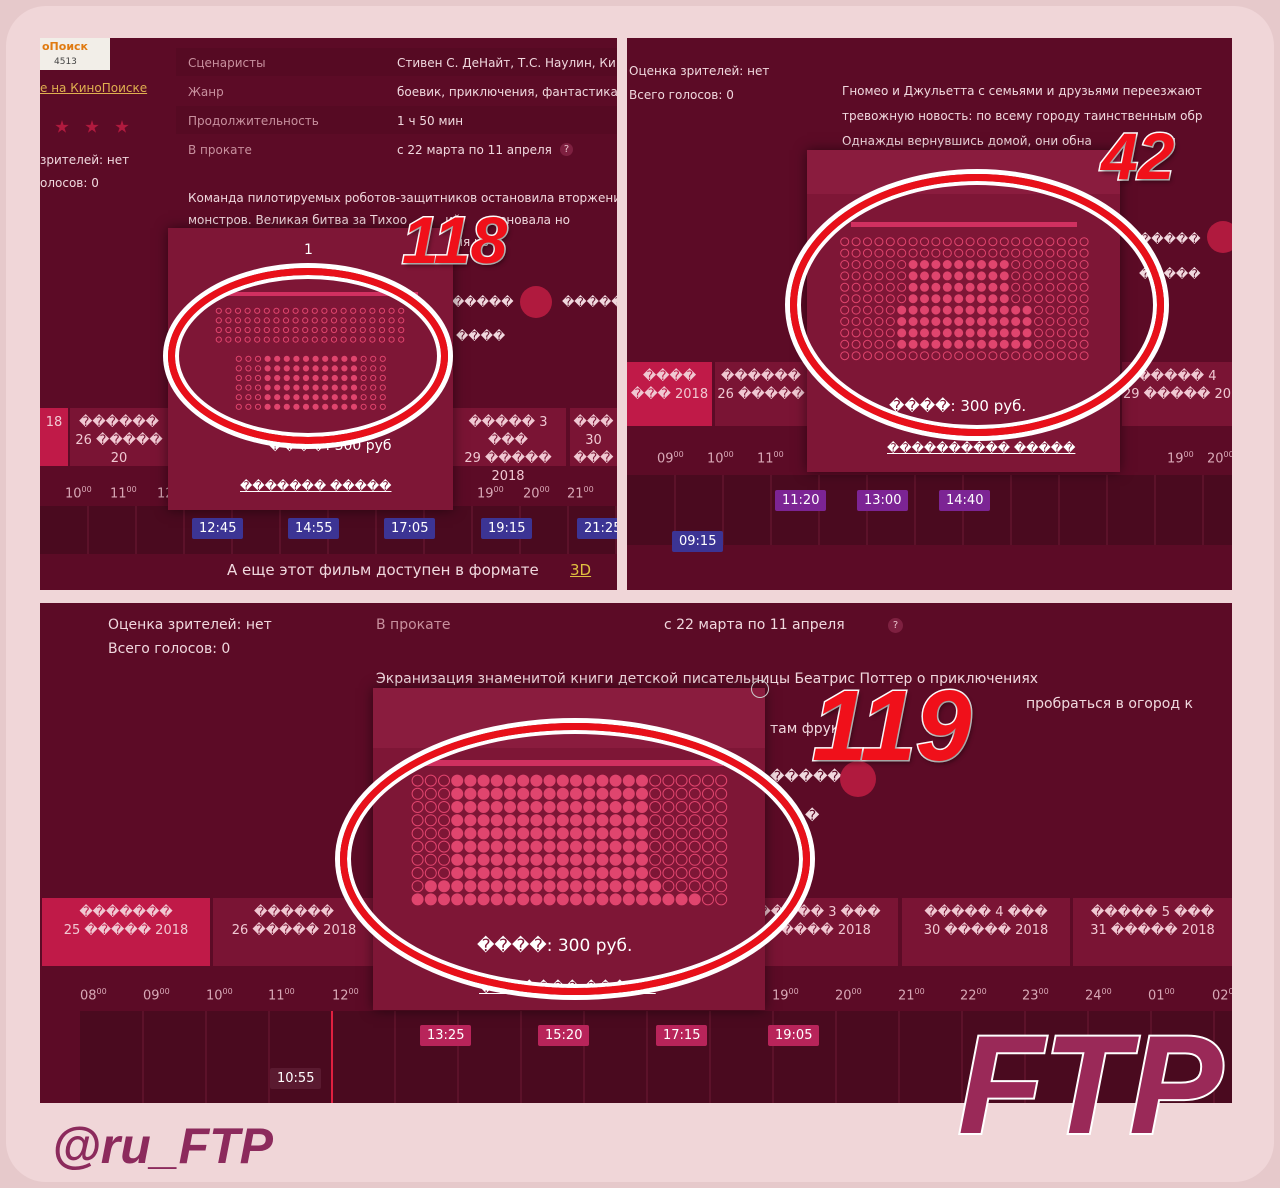 The image size is (1280, 1188). What do you see at coordinates (206, 92) in the screenshot?
I see `info-label: Жанр` at bounding box center [206, 92].